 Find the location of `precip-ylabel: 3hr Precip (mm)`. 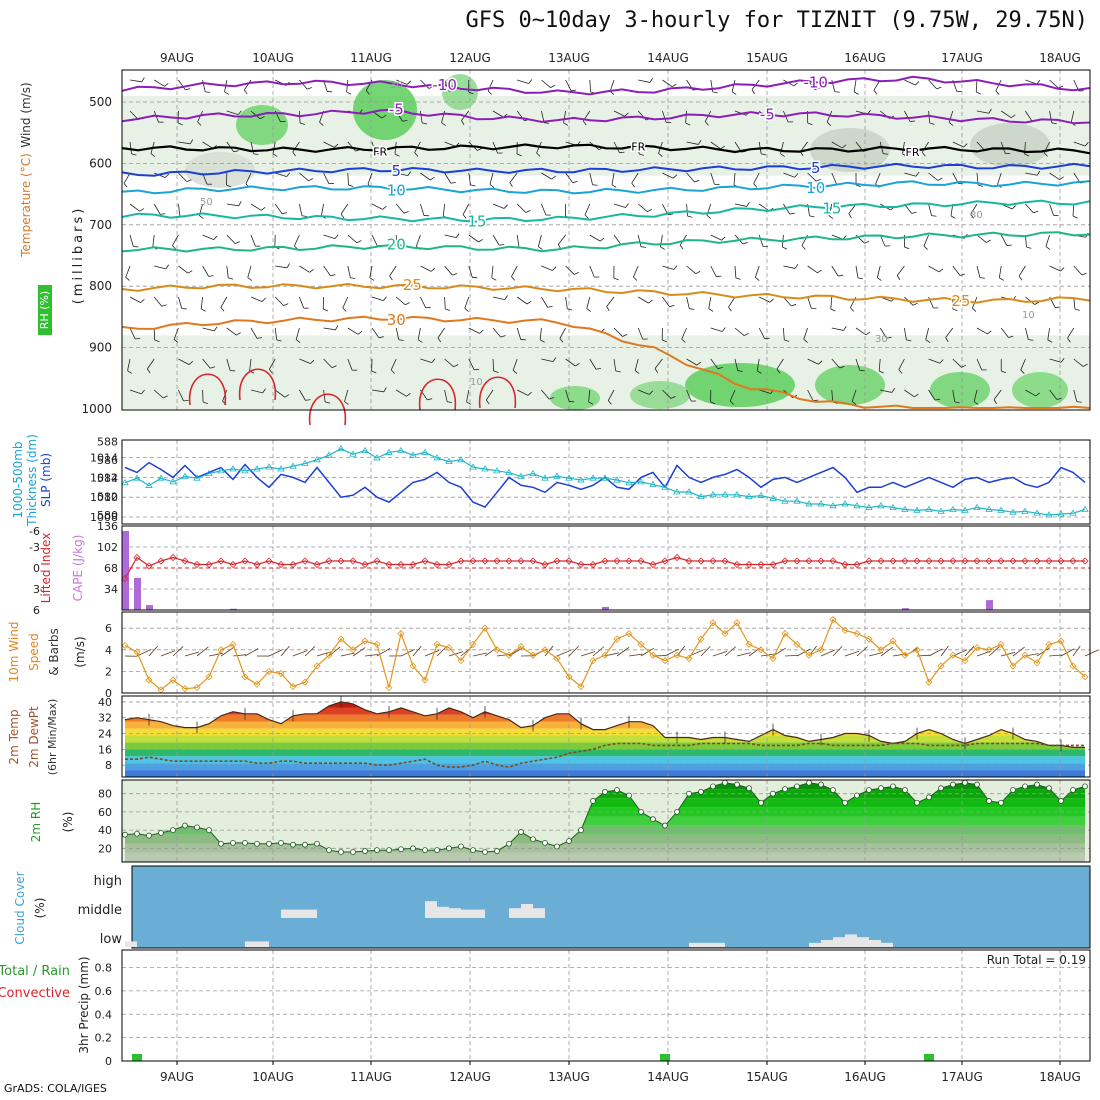

precip-ylabel: 3hr Precip (mm) is located at coordinates (84, 1004).